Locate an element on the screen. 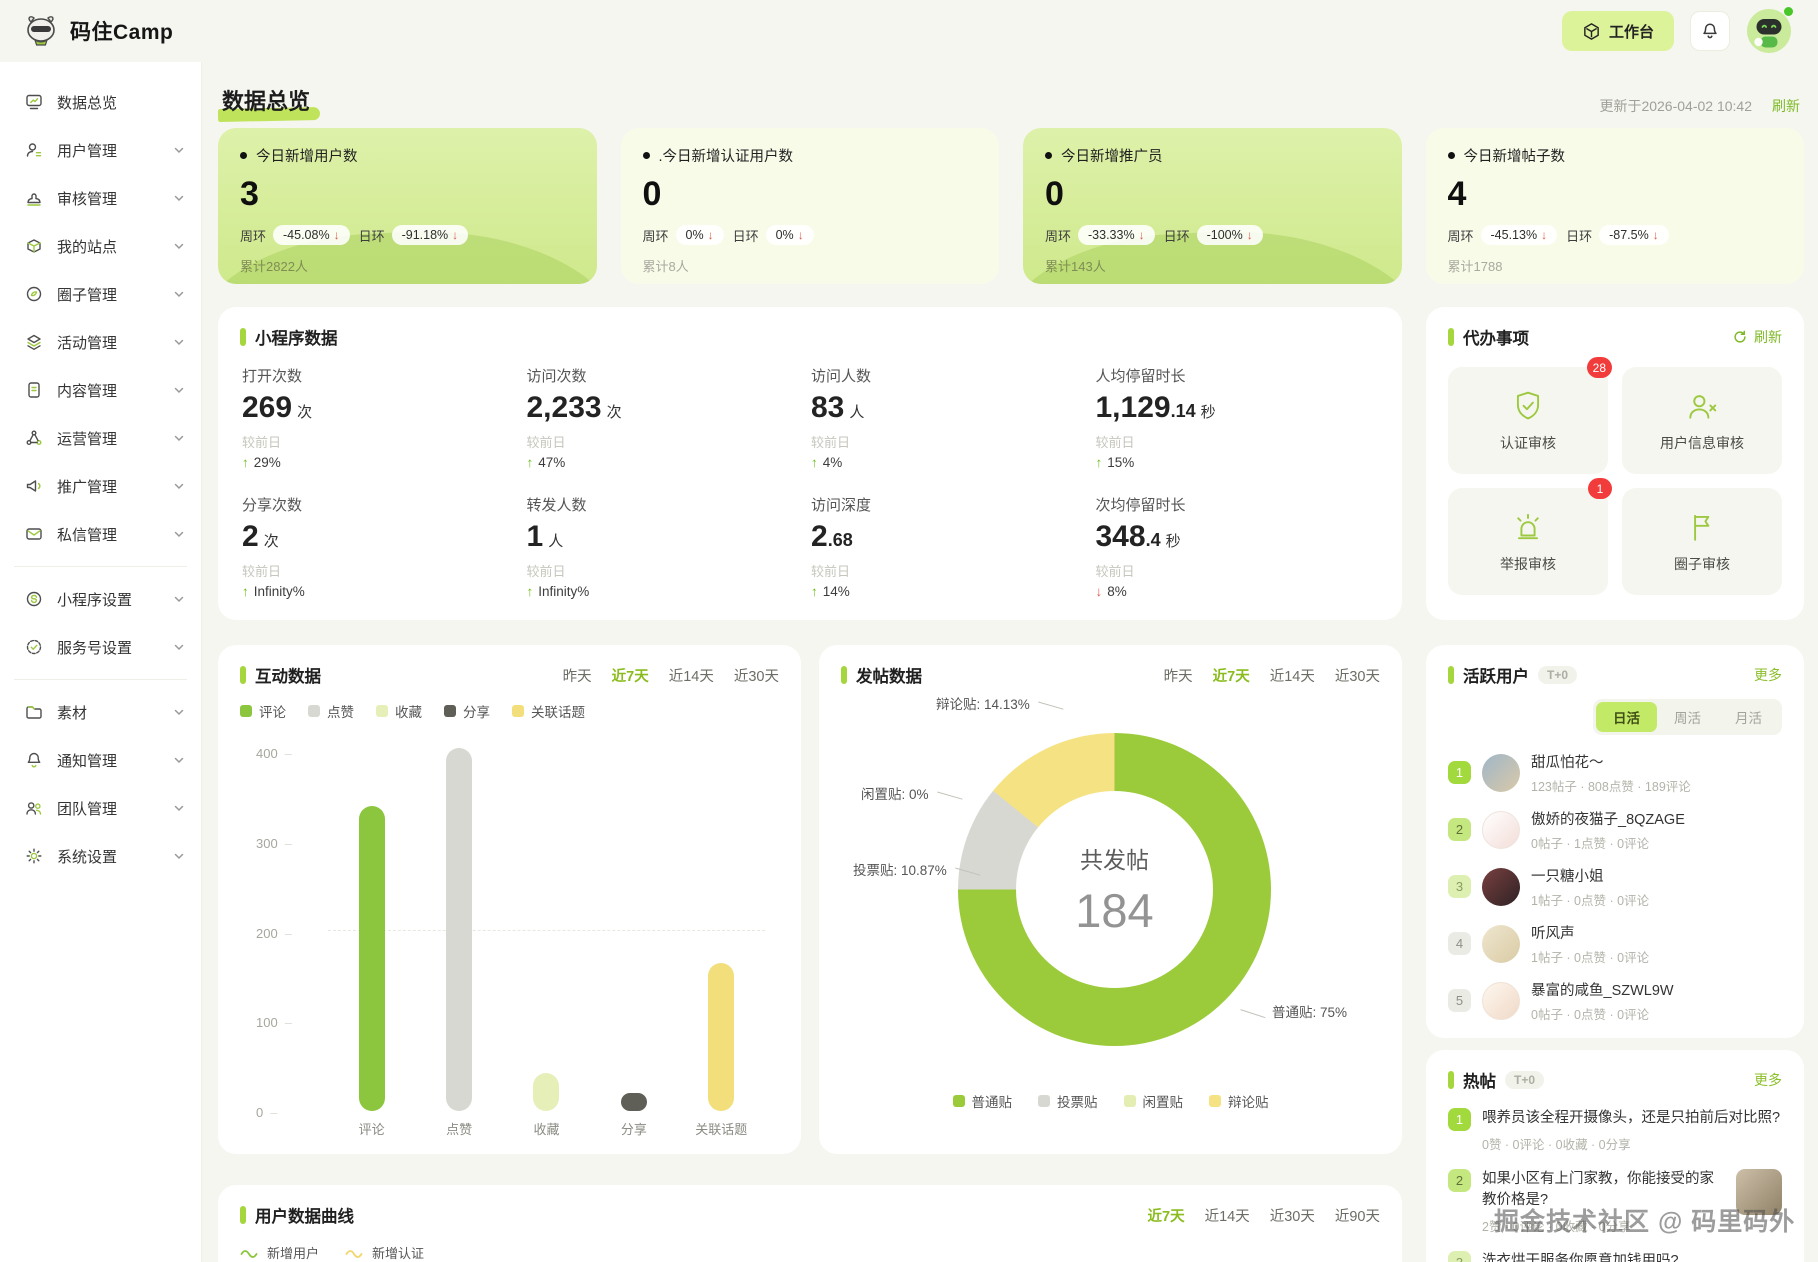 This screenshot has height=1262, width=1818. bar-comments is located at coordinates (371, 958).